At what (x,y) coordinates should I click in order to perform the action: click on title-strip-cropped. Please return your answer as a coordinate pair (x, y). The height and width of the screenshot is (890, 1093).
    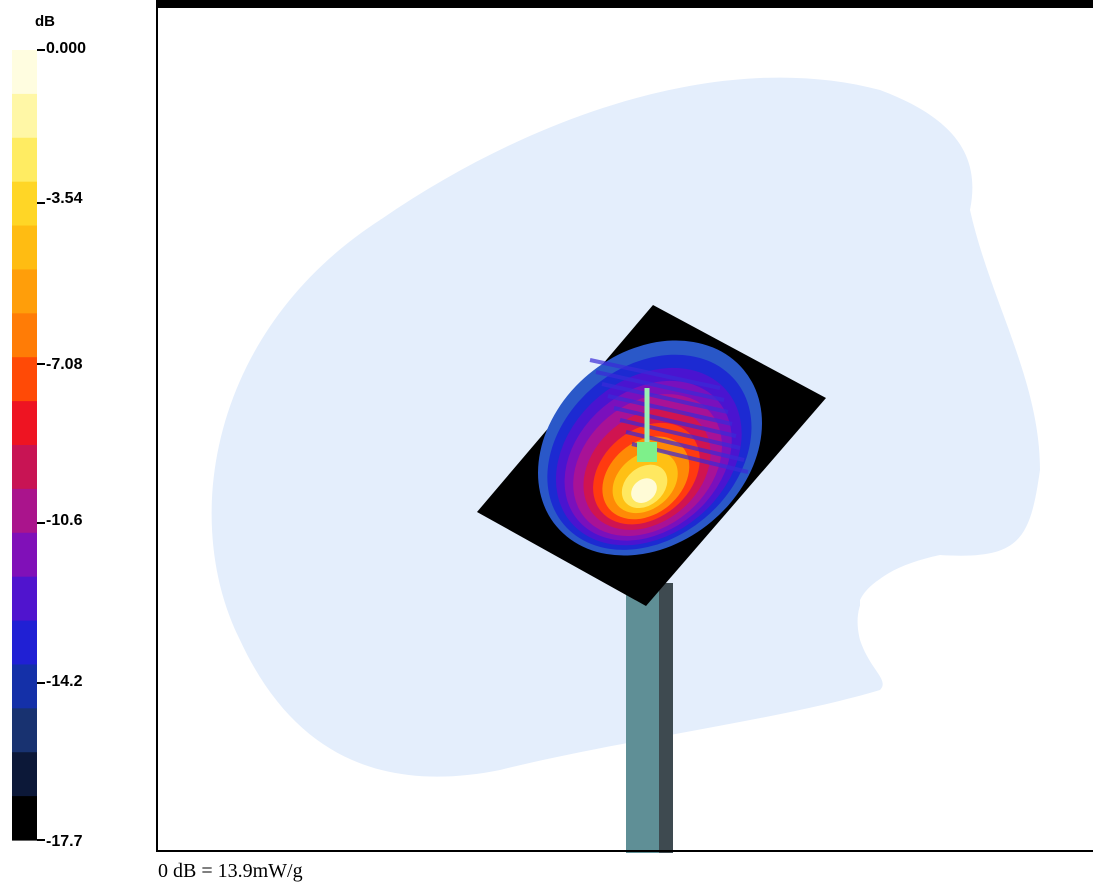
    Looking at the image, I should click on (624, 4).